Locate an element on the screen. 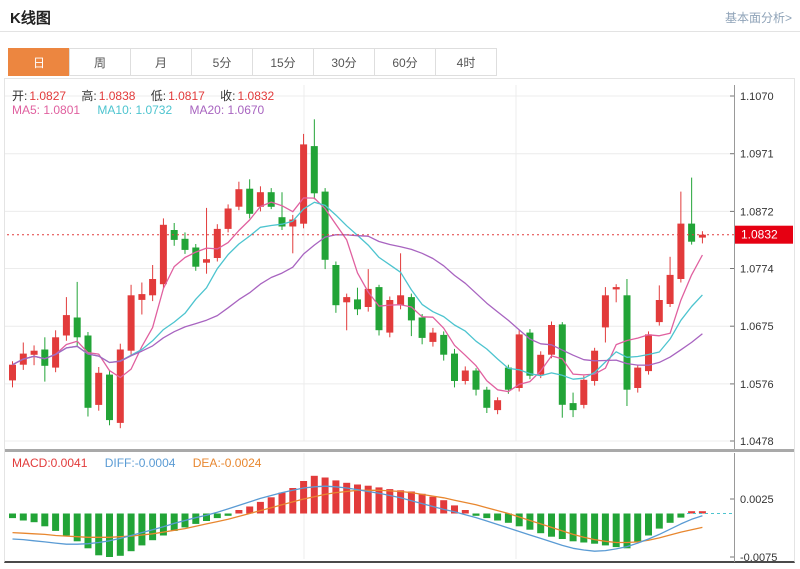 The image size is (800, 569). low-value: 1.0817 is located at coordinates (186, 96).